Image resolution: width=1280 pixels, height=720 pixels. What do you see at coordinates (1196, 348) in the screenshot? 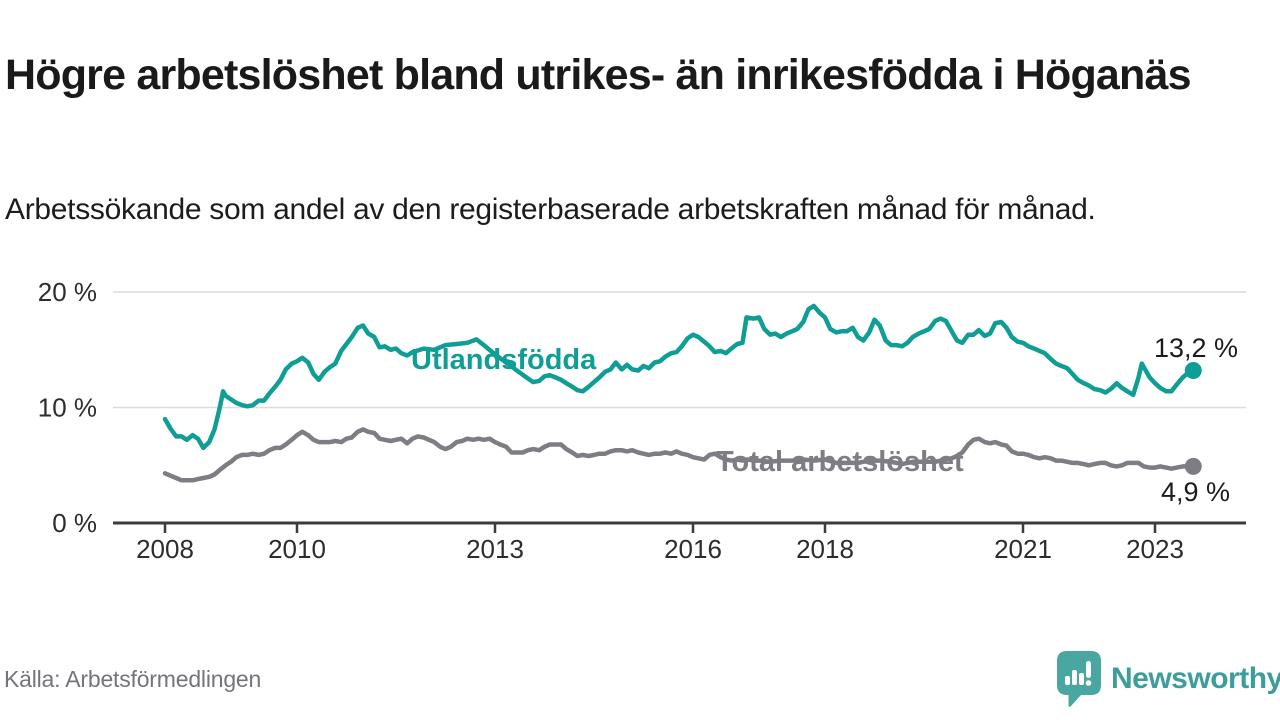
I see `series-end-value-label: 13,2 %` at bounding box center [1196, 348].